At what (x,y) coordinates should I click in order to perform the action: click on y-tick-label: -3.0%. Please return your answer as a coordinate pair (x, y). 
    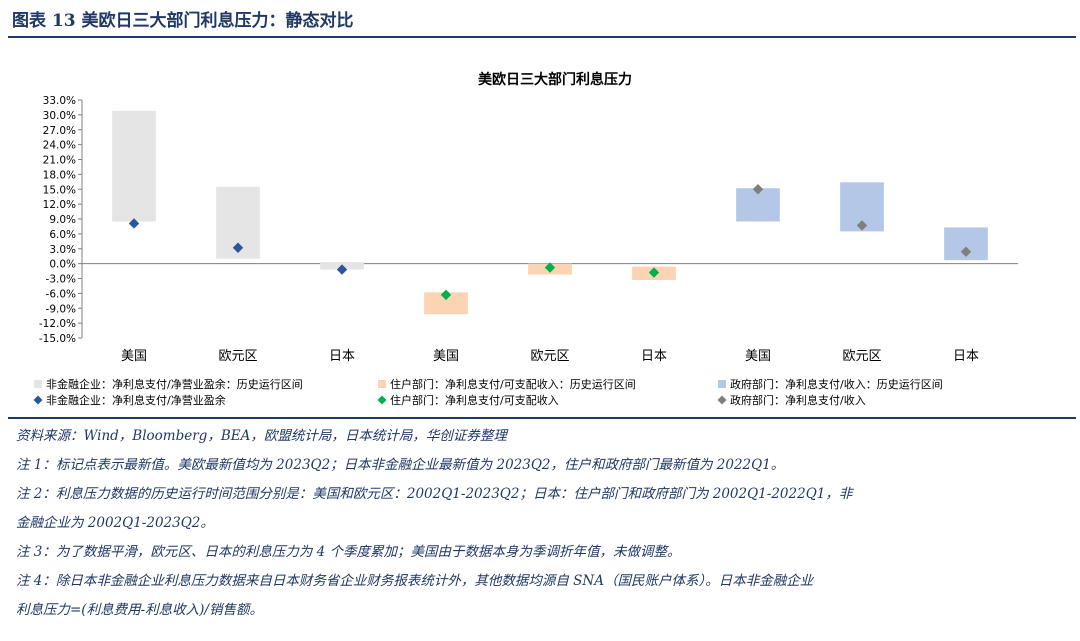
    Looking at the image, I should click on (61, 280).